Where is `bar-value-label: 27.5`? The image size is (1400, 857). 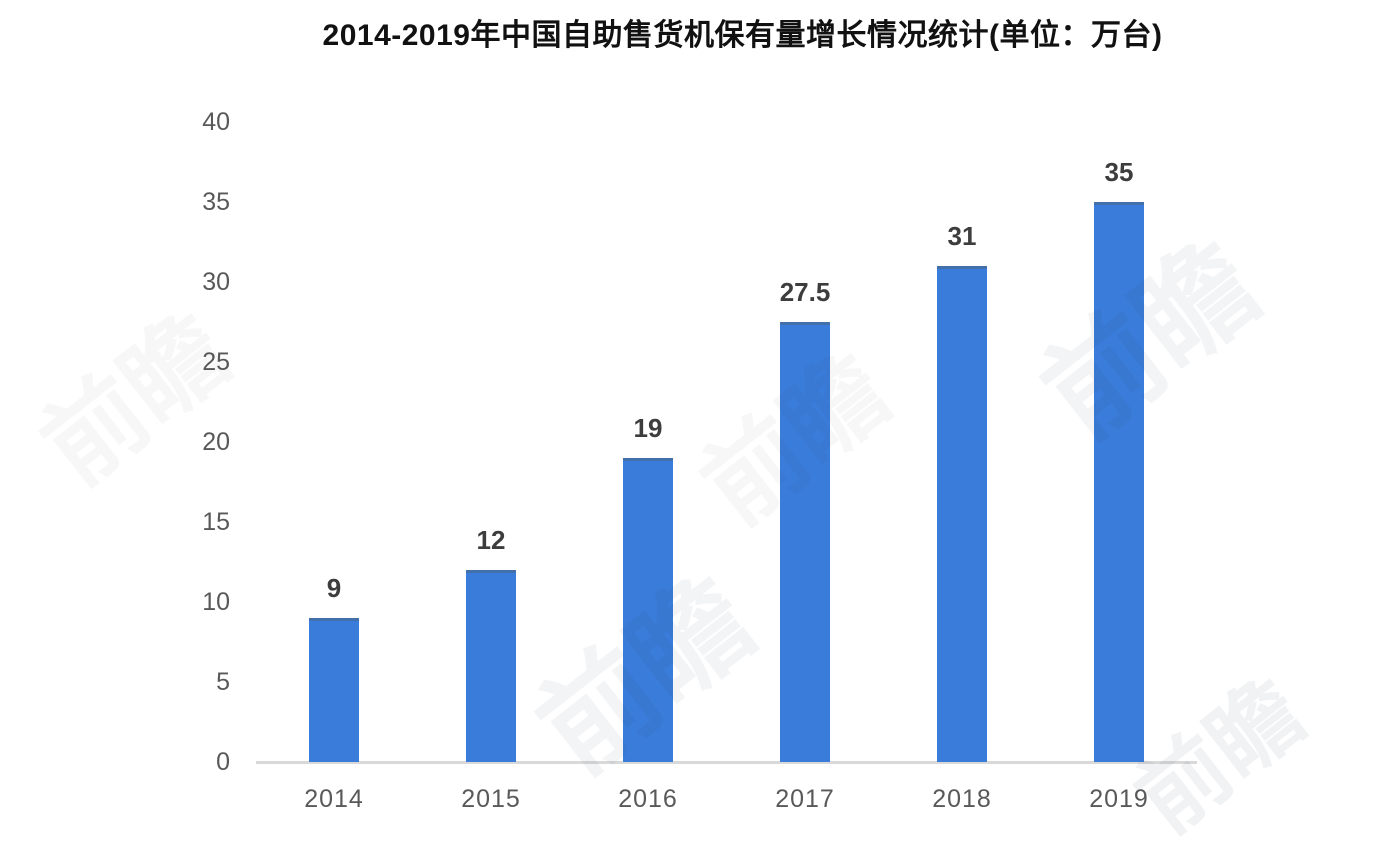
bar-value-label: 27.5 is located at coordinates (805, 292).